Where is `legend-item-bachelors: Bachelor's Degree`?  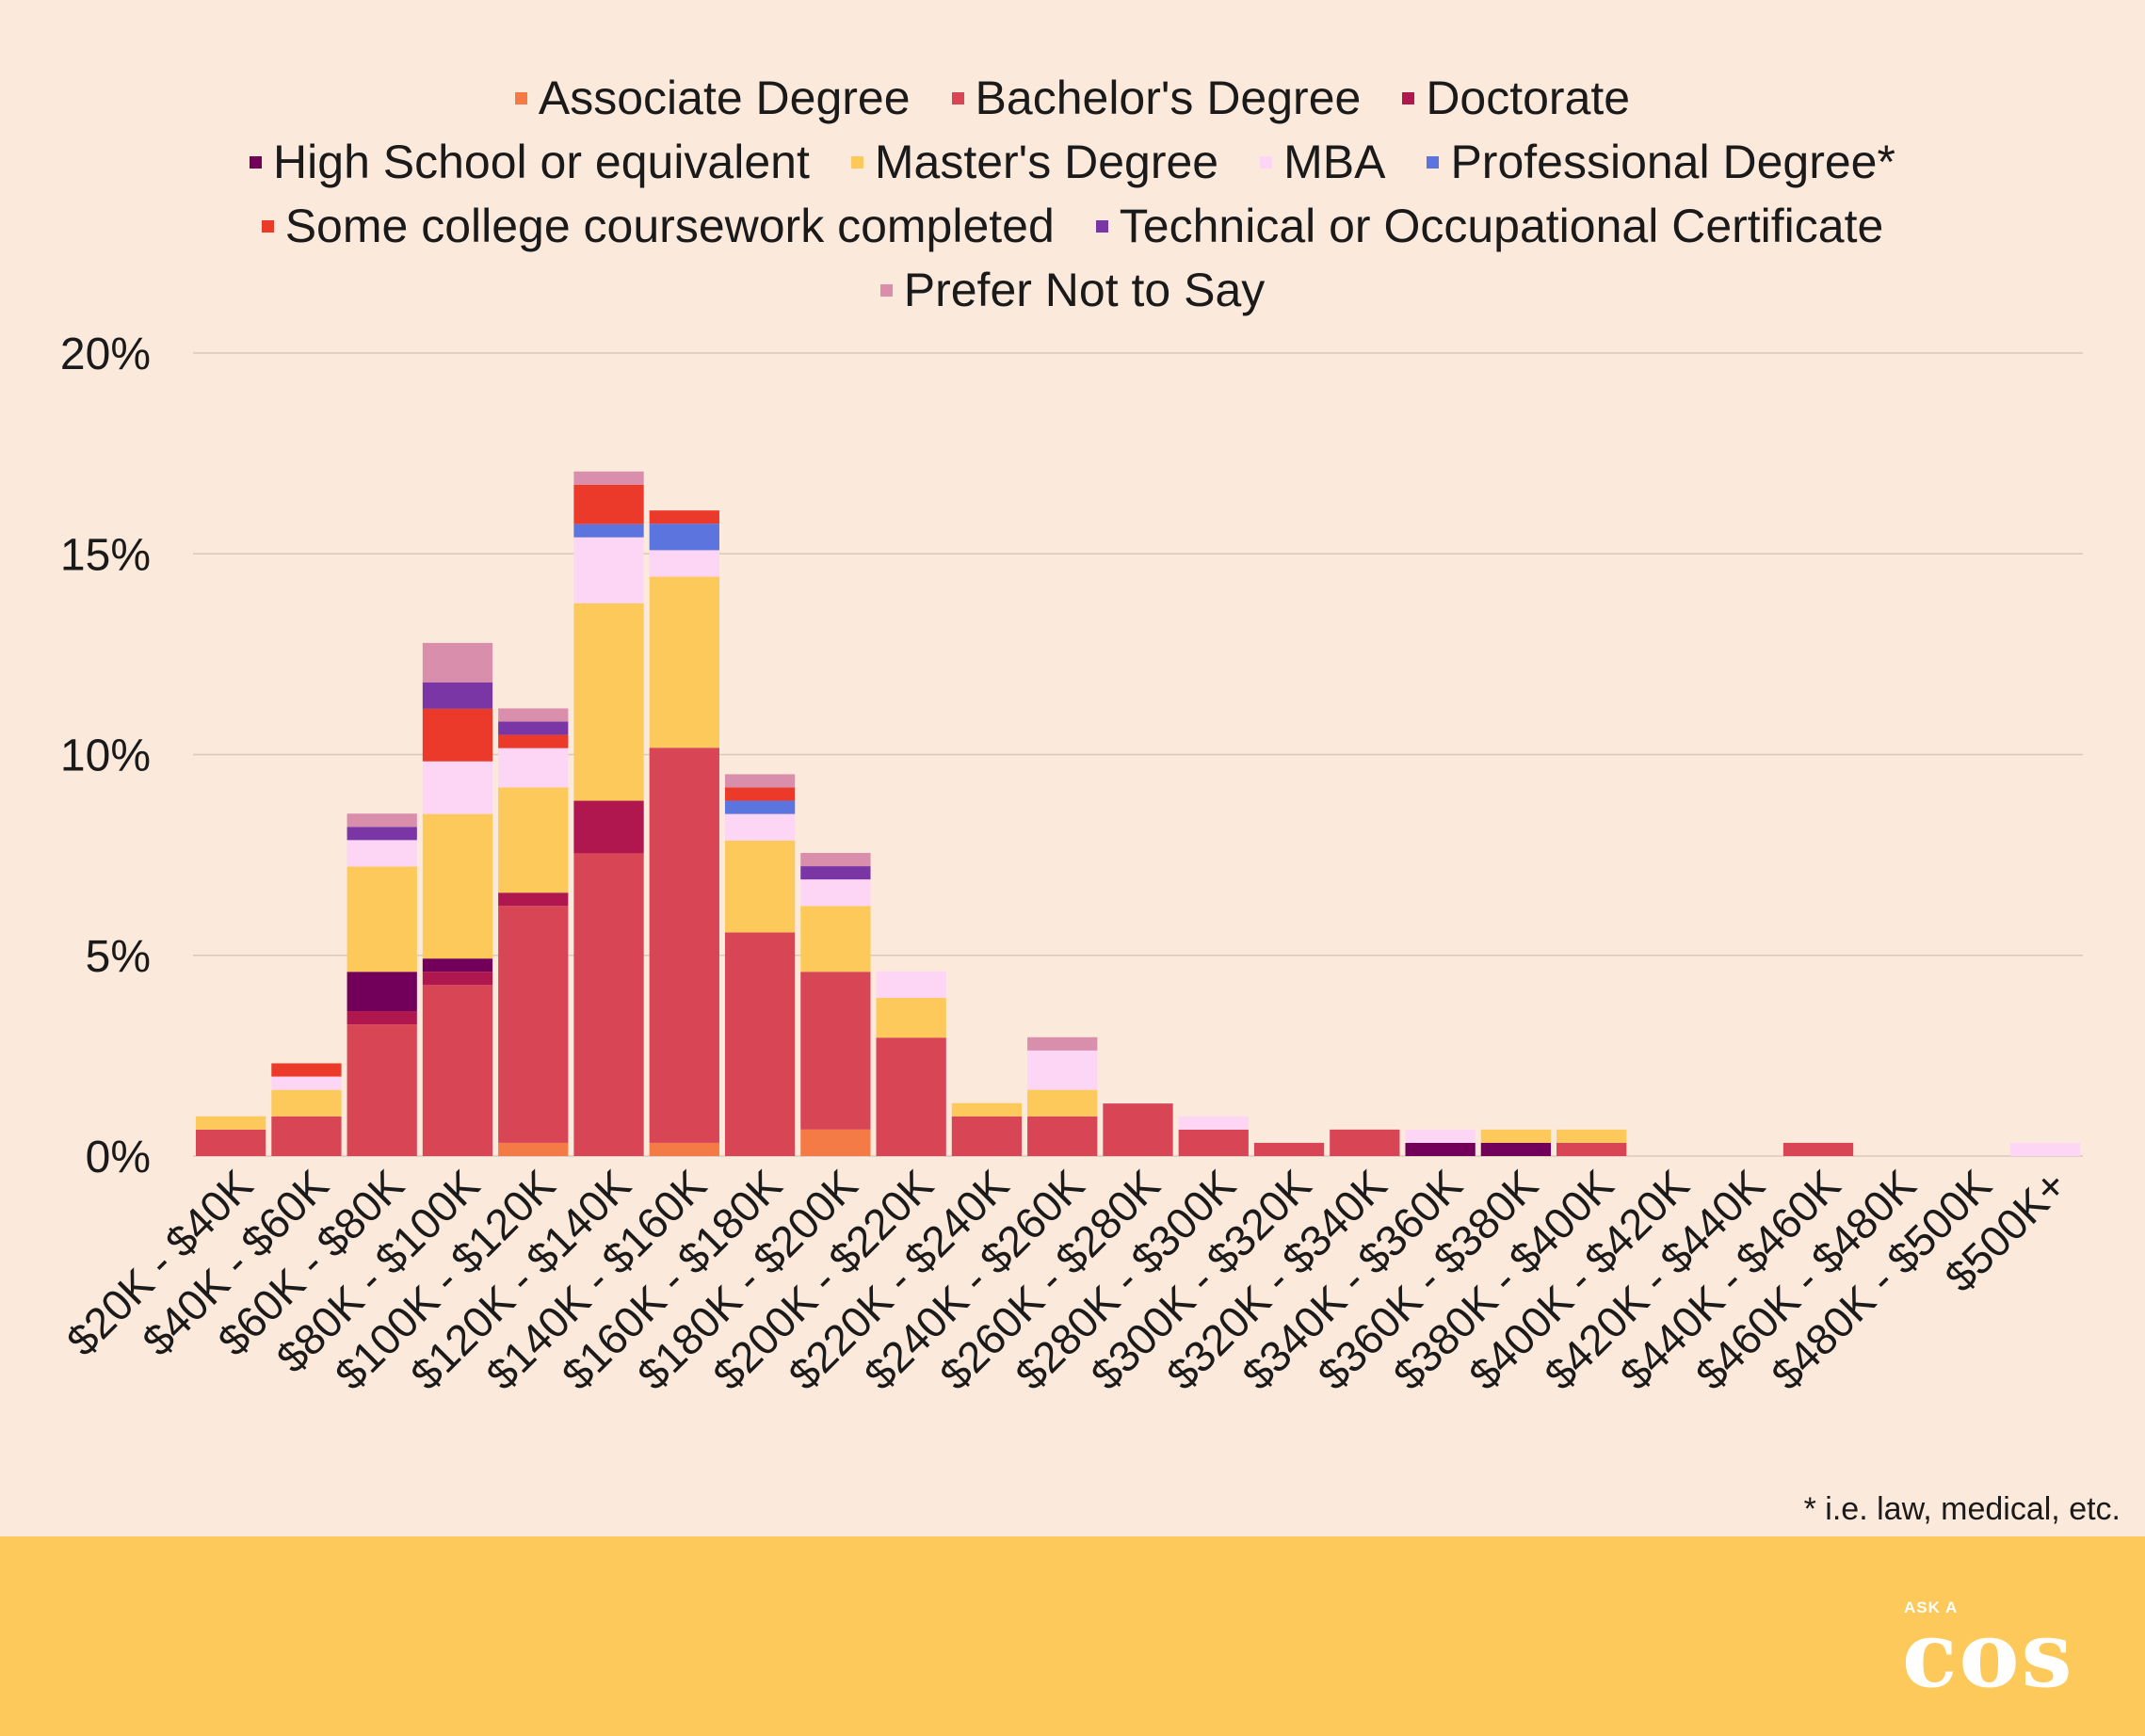
legend-item-bachelors: Bachelor's Degree is located at coordinates (1156, 98).